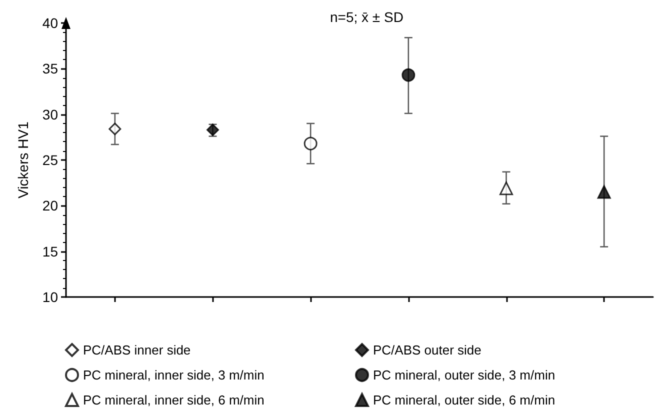 The width and height of the screenshot is (661, 414). Describe the element at coordinates (50, 114) in the screenshot. I see `y-tick-label: 30` at that location.